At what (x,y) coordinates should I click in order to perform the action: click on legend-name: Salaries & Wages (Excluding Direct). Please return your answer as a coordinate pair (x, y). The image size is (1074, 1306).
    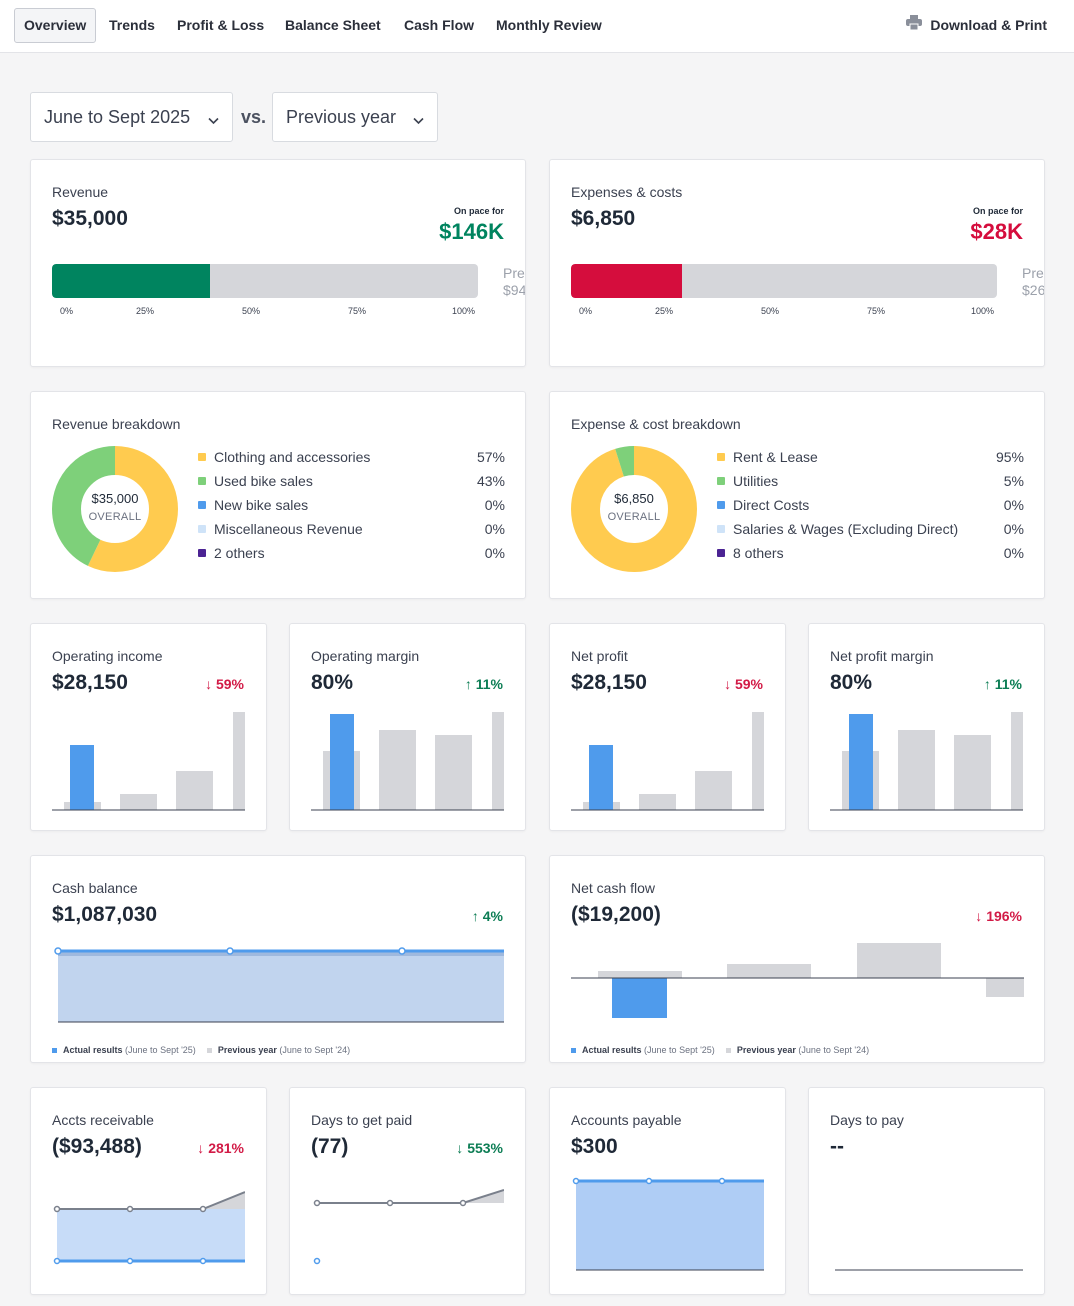
    Looking at the image, I should click on (846, 529).